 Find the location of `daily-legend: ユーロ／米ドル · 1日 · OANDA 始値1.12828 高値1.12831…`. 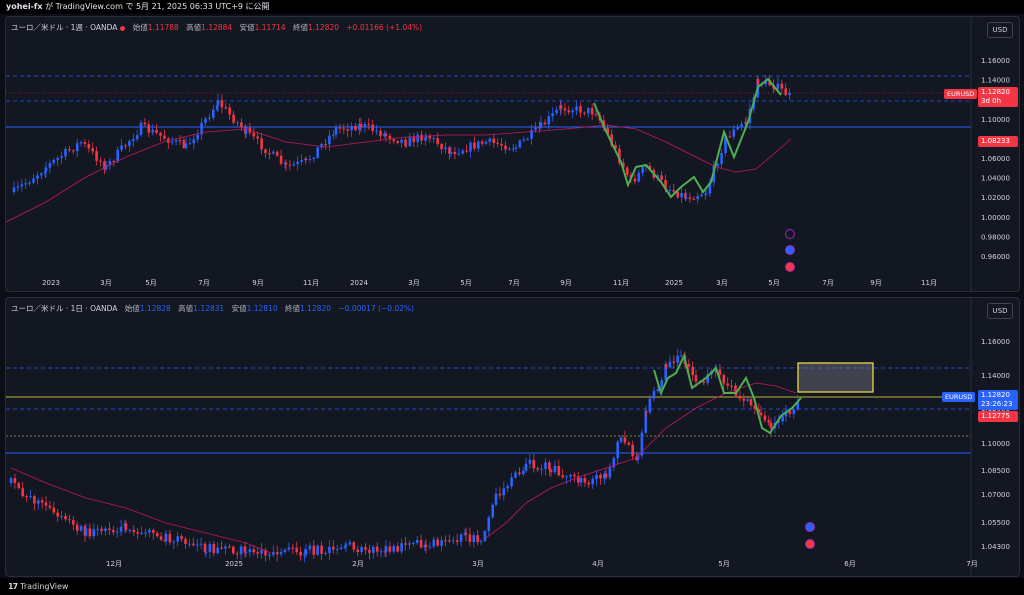

daily-legend: ユーロ／米ドル · 1日 · OANDA 始値1.12828 高値1.12831… is located at coordinates (212, 308).